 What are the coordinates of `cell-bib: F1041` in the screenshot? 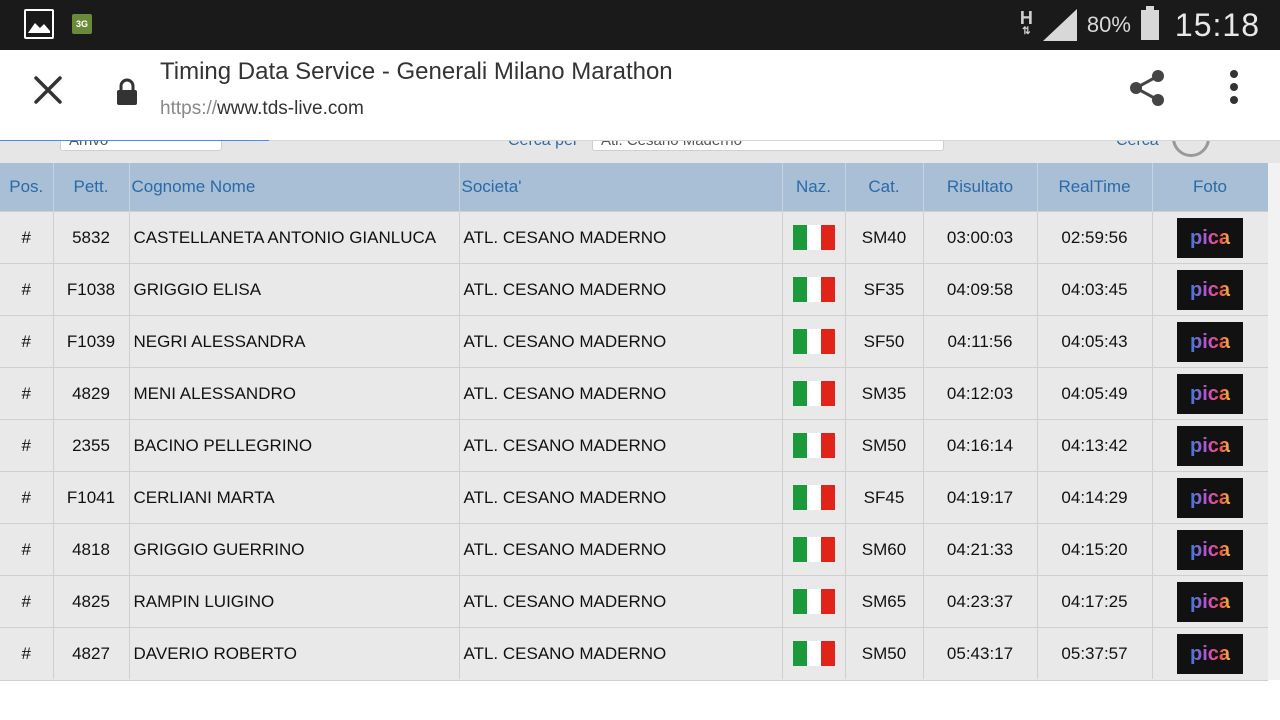 It's located at (91, 497).